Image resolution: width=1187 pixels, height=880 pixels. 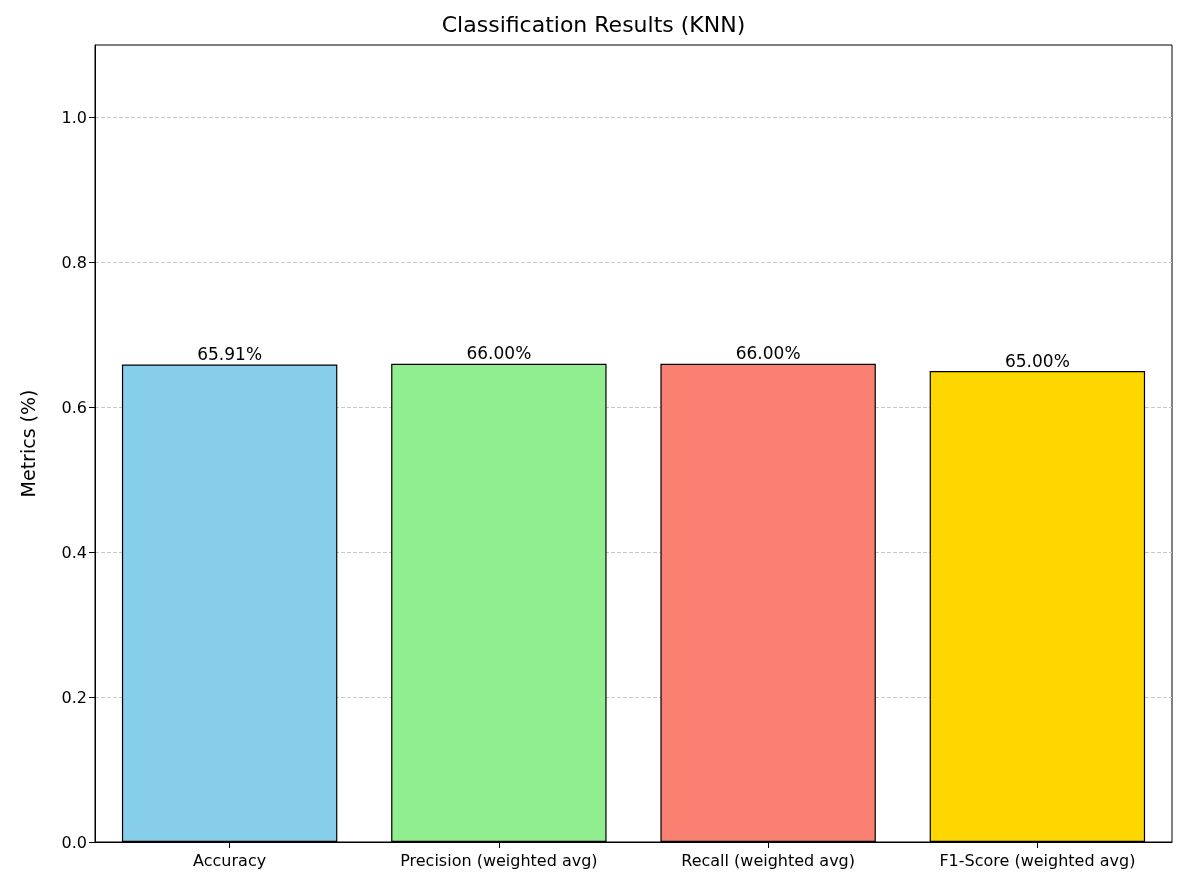 I want to click on x-tick-label: Recall (weighted avg), so click(x=768, y=860).